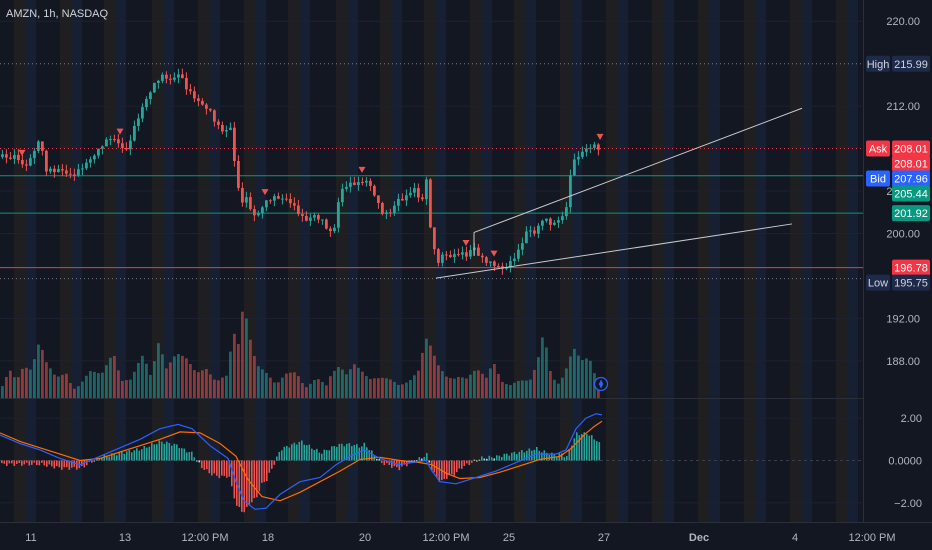 The image size is (932, 550). I want to click on replay-icon, so click(601, 384).